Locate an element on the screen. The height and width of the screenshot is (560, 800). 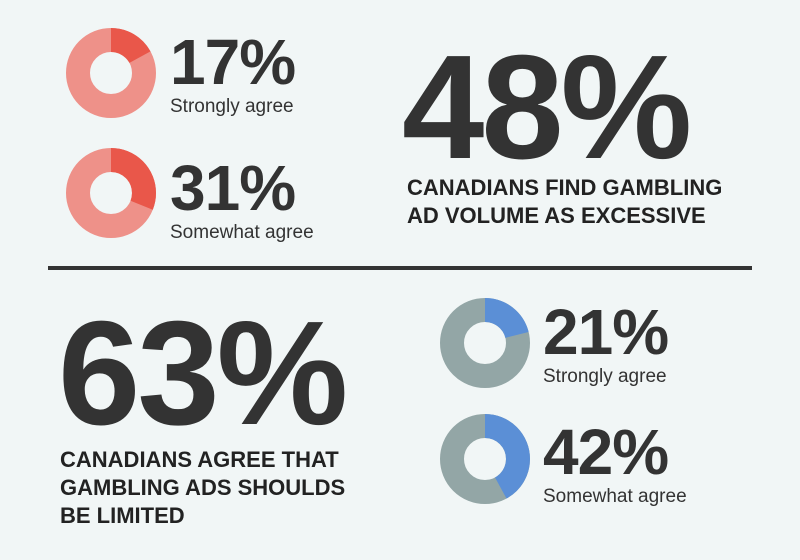
donut-strongly-agree-bottom is located at coordinates (485, 343).